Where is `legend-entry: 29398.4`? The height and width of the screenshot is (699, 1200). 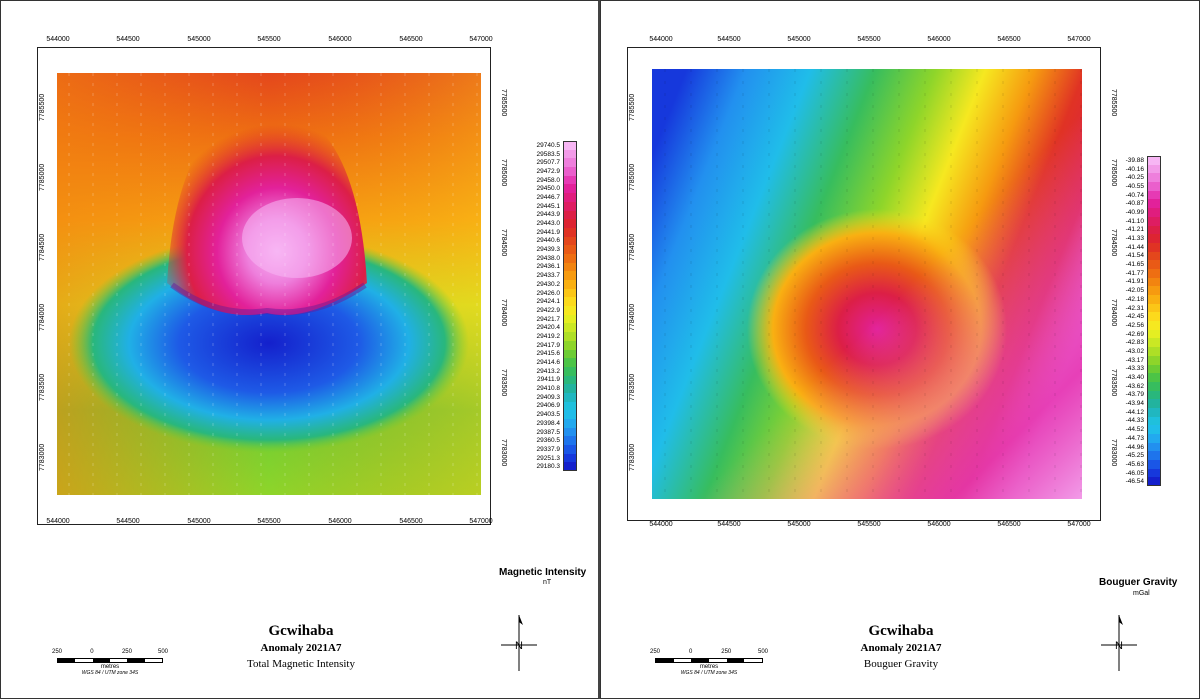
legend-entry: 29398.4 is located at coordinates (548, 423).